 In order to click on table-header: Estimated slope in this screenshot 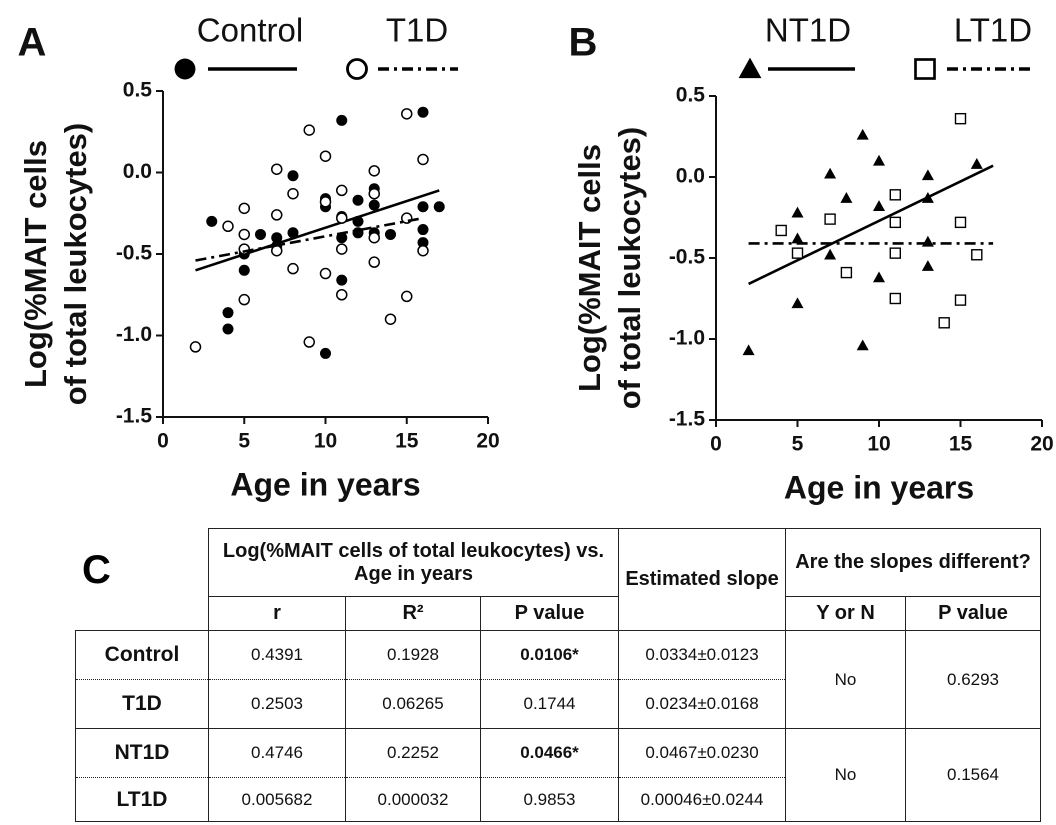, I will do `click(702, 579)`.